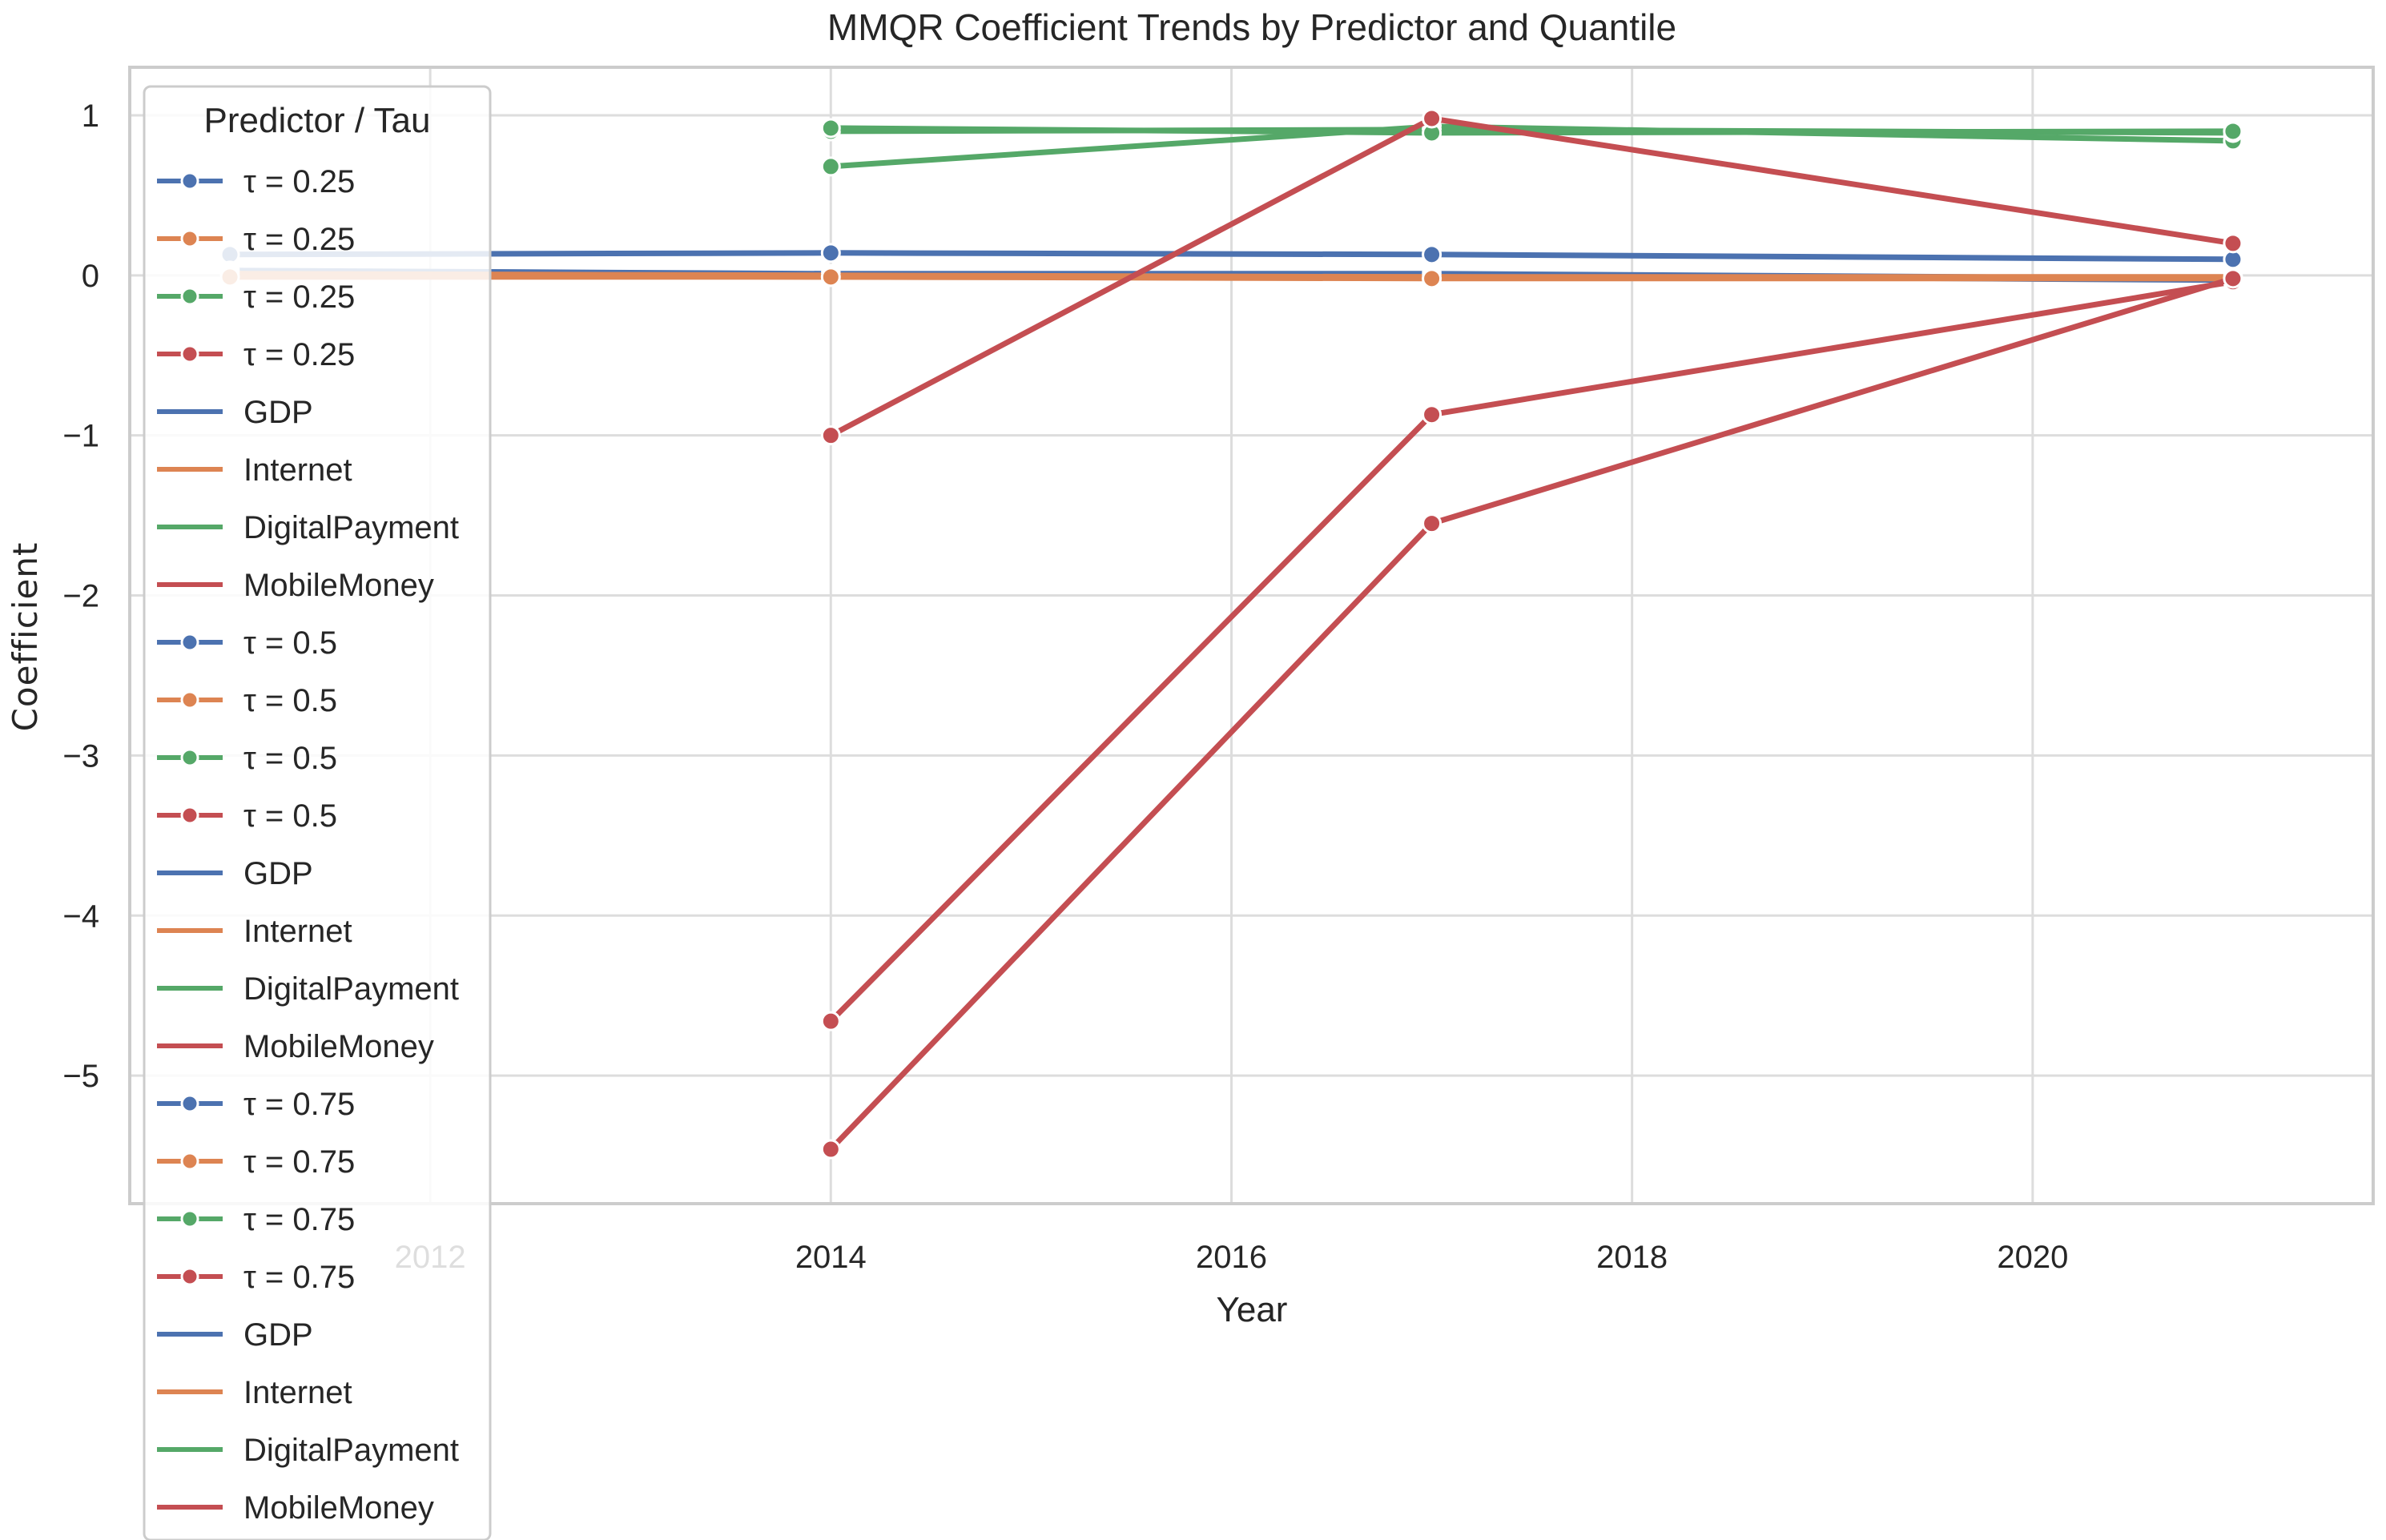 The height and width of the screenshot is (1540, 2386). I want to click on y-tick-label: −2, so click(80, 596).